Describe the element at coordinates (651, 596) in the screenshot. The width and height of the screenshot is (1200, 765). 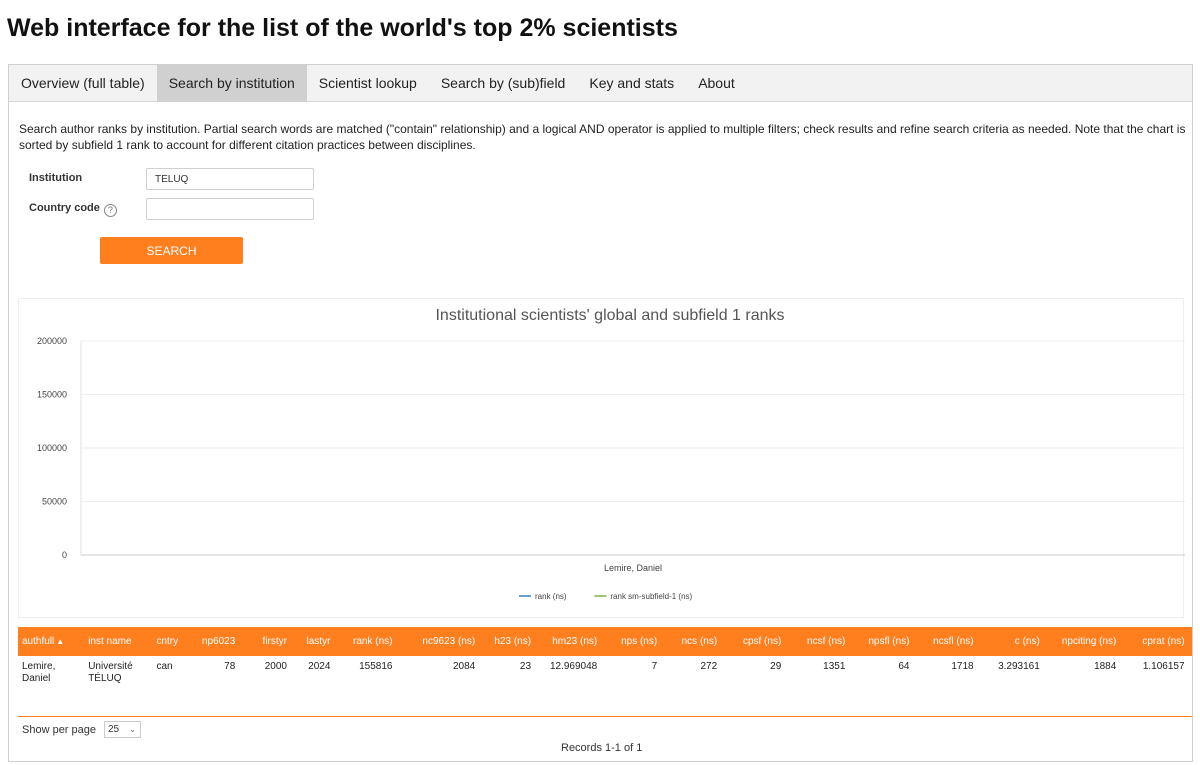
I see `legend-label: rank sm-subfield-1 (ns)` at that location.